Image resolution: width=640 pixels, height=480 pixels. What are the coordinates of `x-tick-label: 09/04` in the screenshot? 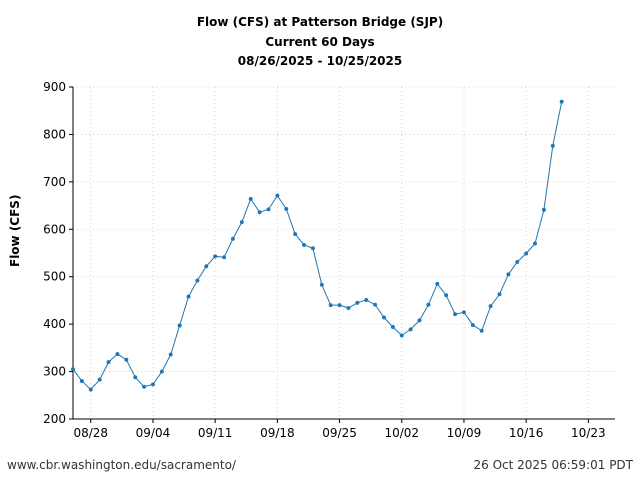 It's located at (153, 433).